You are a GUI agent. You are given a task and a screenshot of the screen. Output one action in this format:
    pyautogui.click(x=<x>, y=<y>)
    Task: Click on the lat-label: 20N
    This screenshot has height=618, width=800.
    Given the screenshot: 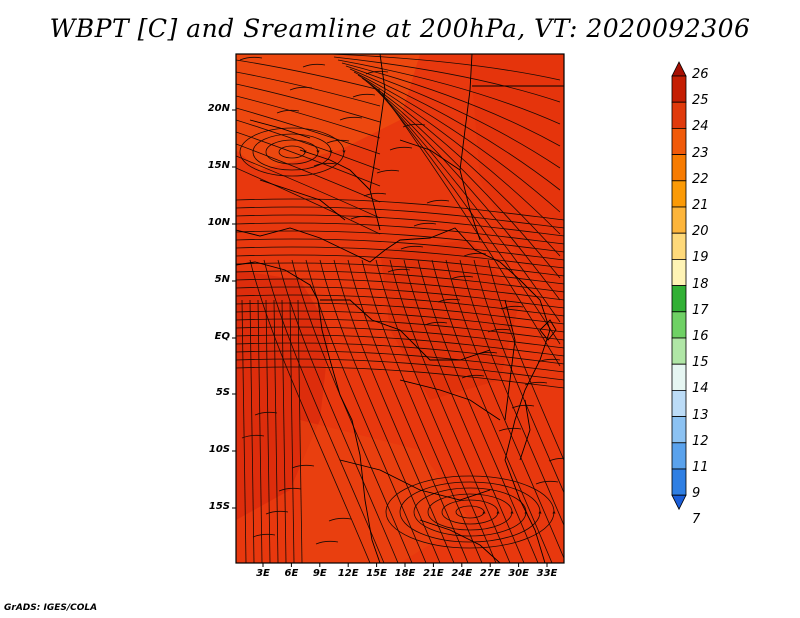 What is the action you would take?
    pyautogui.click(x=218, y=108)
    